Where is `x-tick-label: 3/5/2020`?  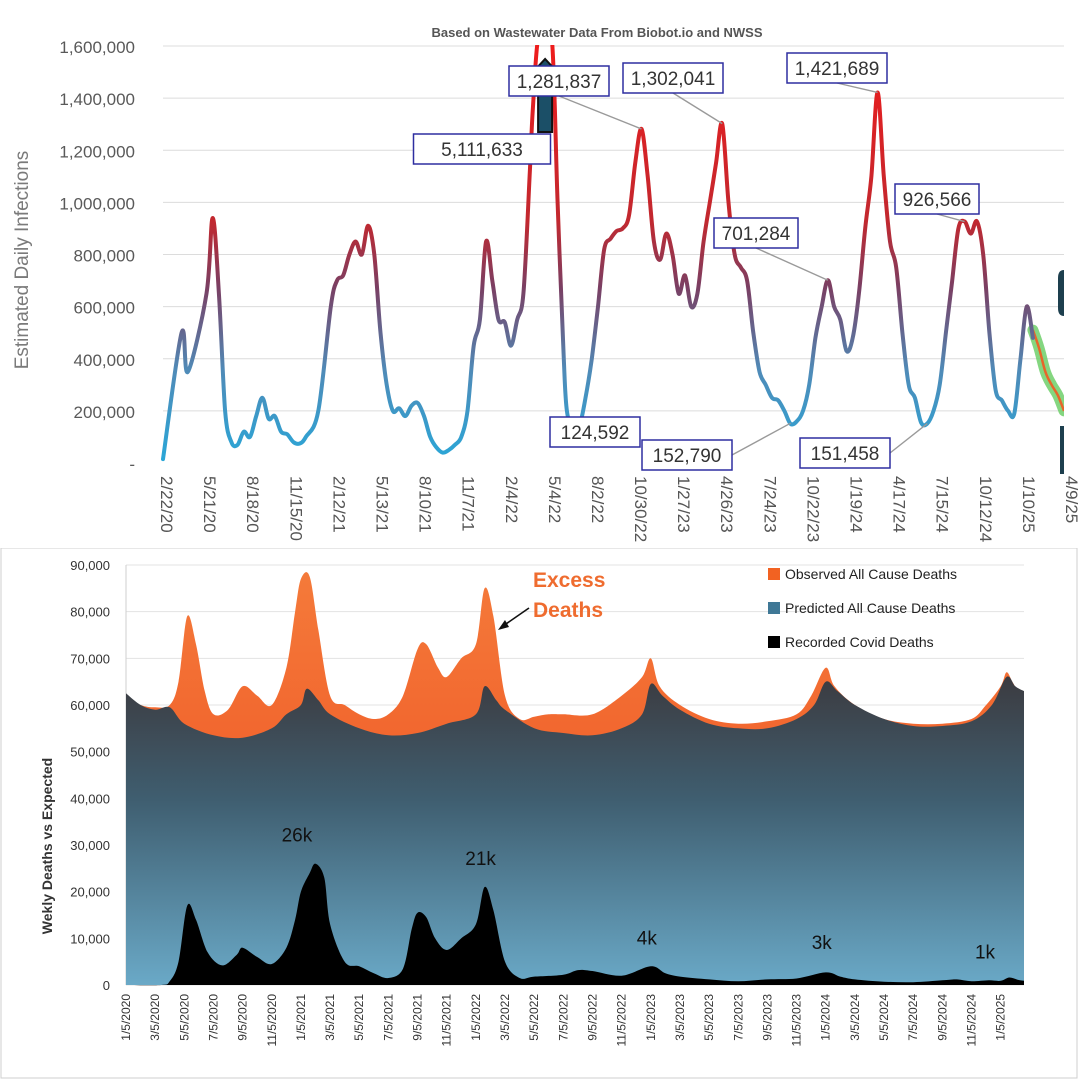 x-tick-label: 3/5/2020 is located at coordinates (155, 1017).